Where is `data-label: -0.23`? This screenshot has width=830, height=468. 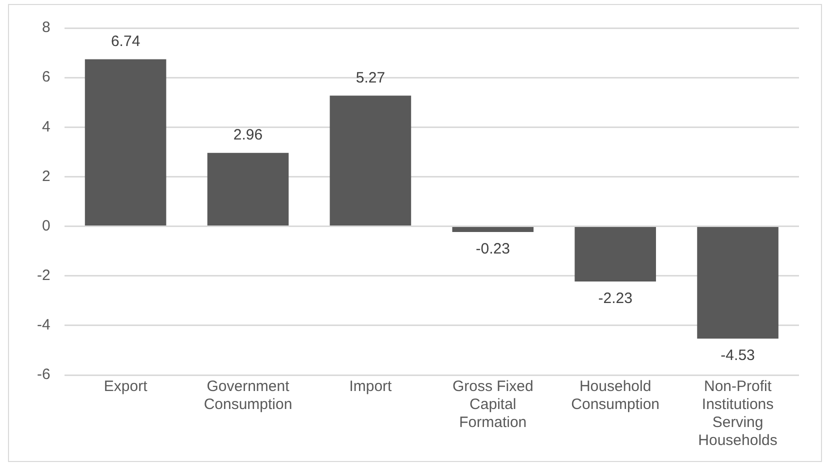 data-label: -0.23 is located at coordinates (493, 249).